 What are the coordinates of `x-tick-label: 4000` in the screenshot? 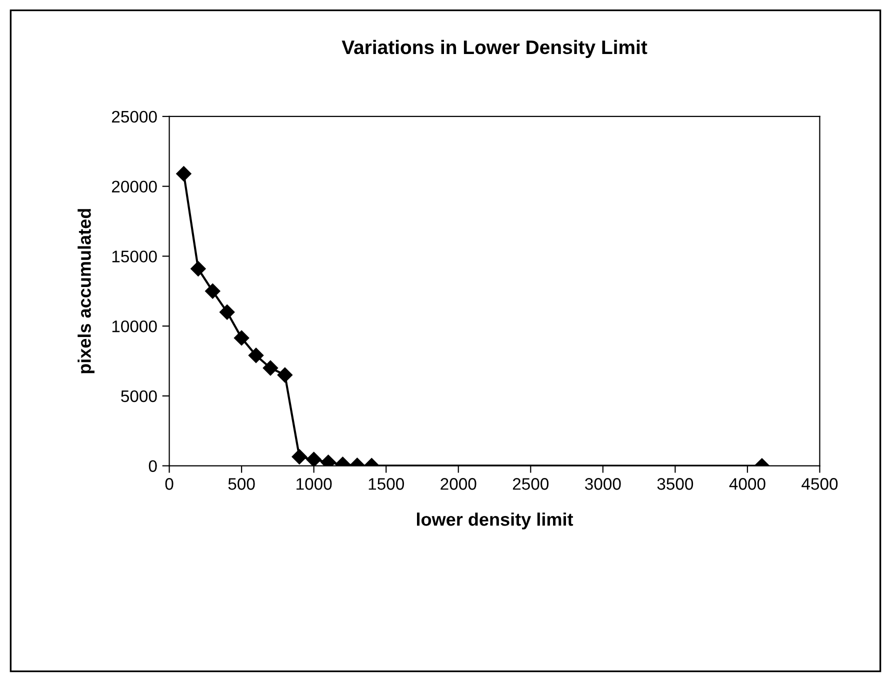 It's located at (747, 484).